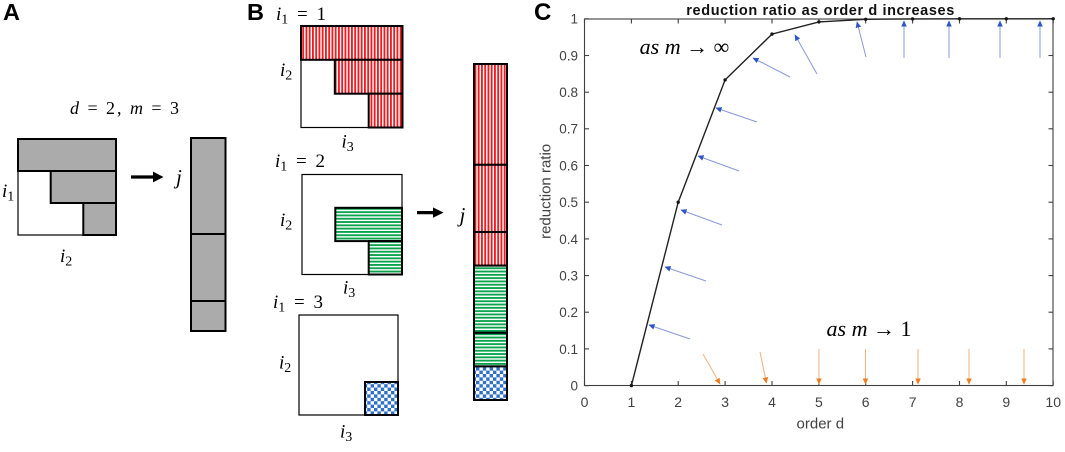  Describe the element at coordinates (960, 402) in the screenshot. I see `svg-text: 8` at that location.